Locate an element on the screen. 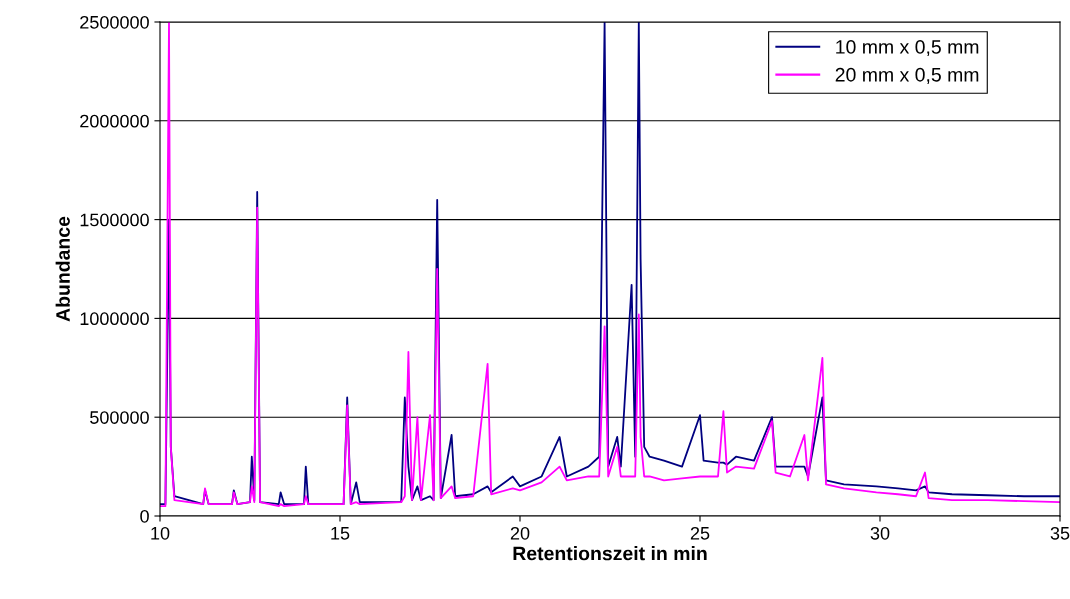 This screenshot has height=599, width=1070. y-tick-label: 0 is located at coordinates (144, 516).